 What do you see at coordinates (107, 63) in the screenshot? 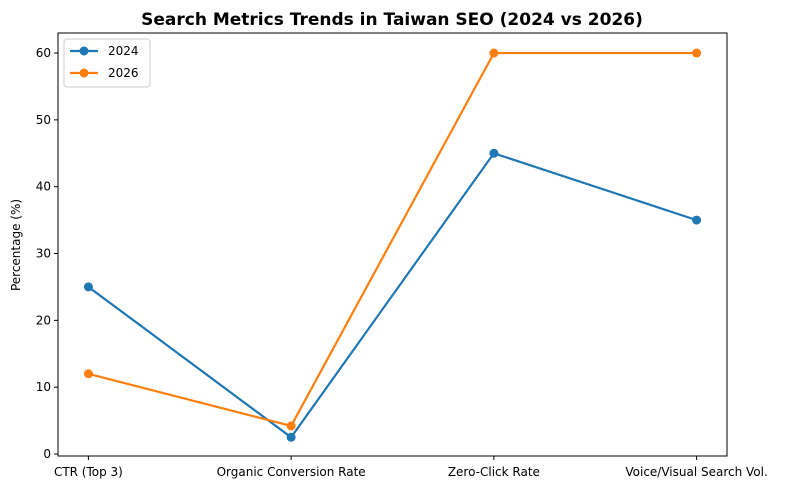
I see `legend: 2024 2026` at bounding box center [107, 63].